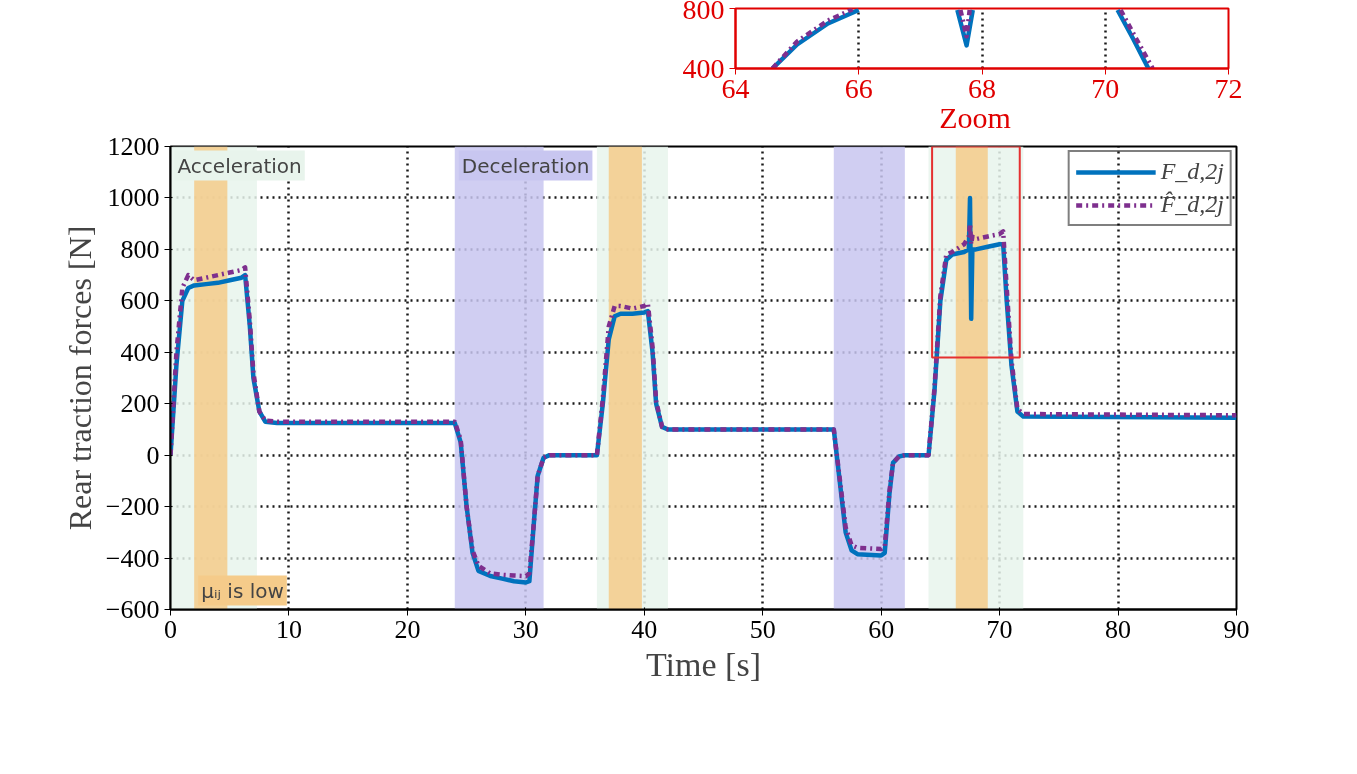 This screenshot has width=1357, height=774. I want to click on y-tick-label: 1200, so click(133, 146).